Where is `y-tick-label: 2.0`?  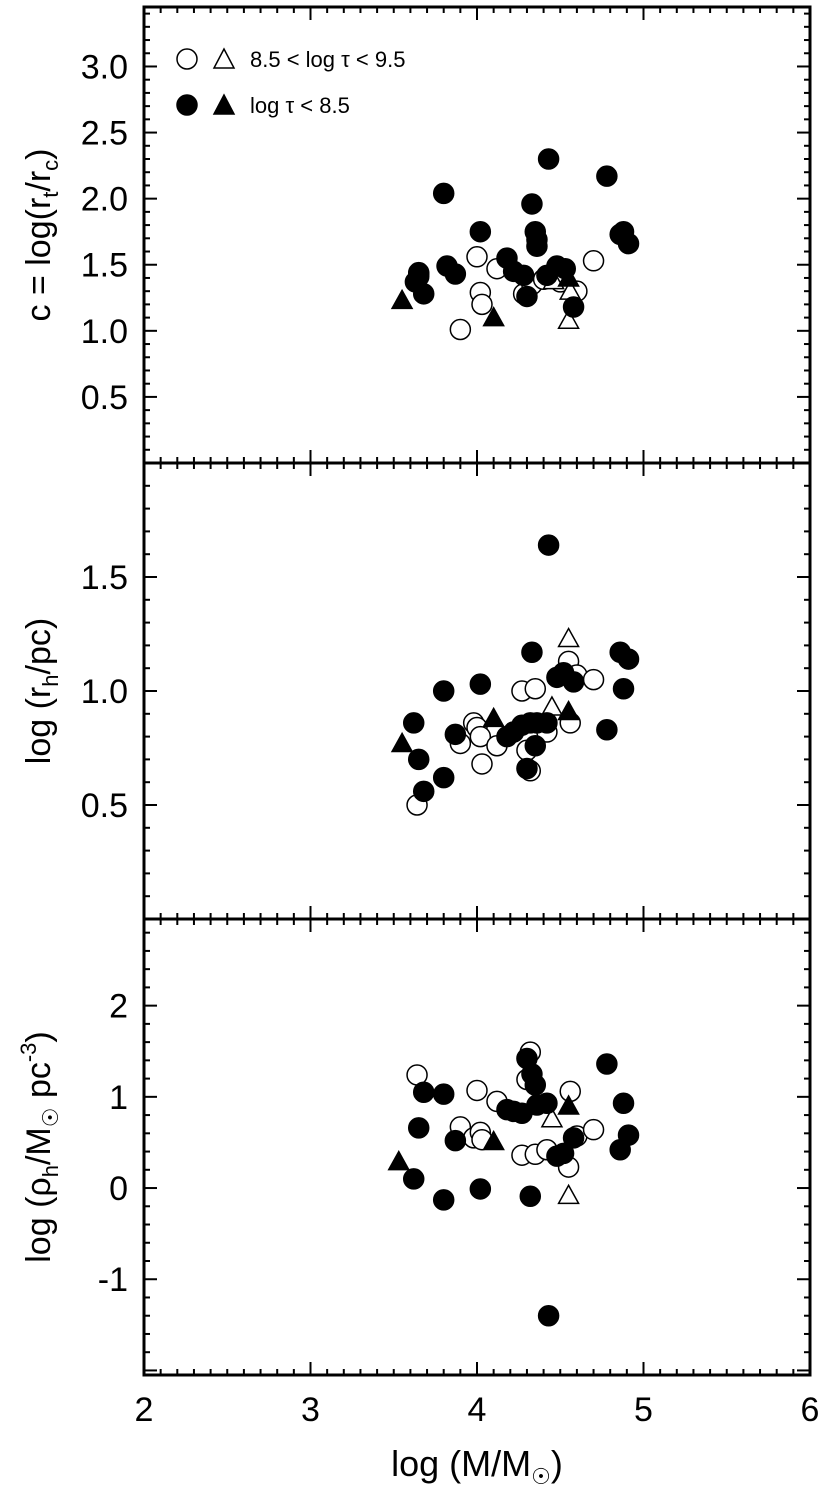
y-tick-label: 2.0 is located at coordinates (104, 200).